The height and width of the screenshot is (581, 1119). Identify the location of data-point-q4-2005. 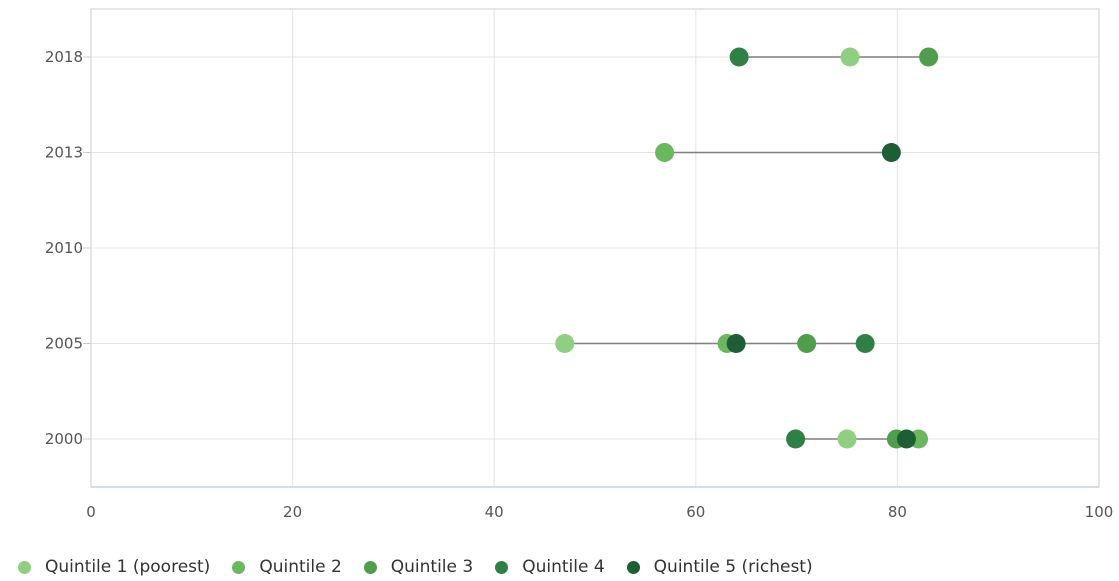
(865, 343).